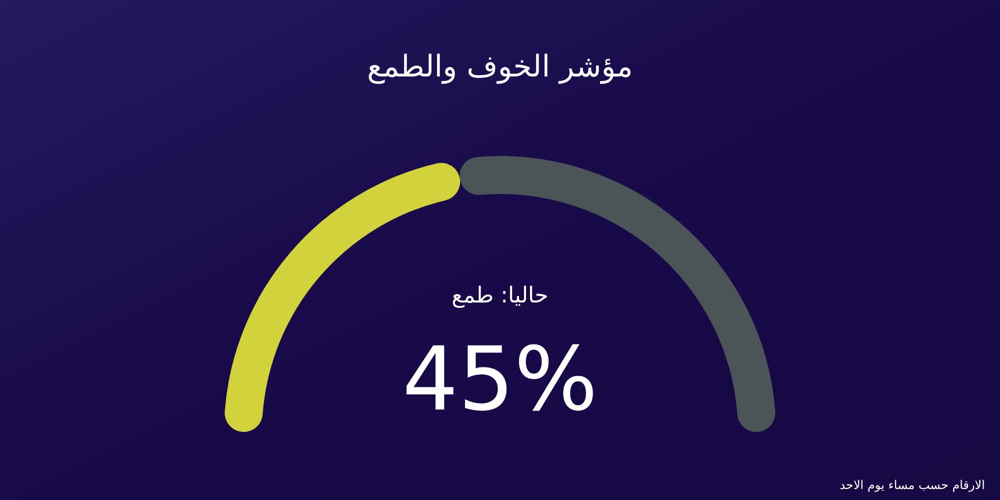 This screenshot has height=500, width=1000. I want to click on data-label: 45%, so click(500, 379).